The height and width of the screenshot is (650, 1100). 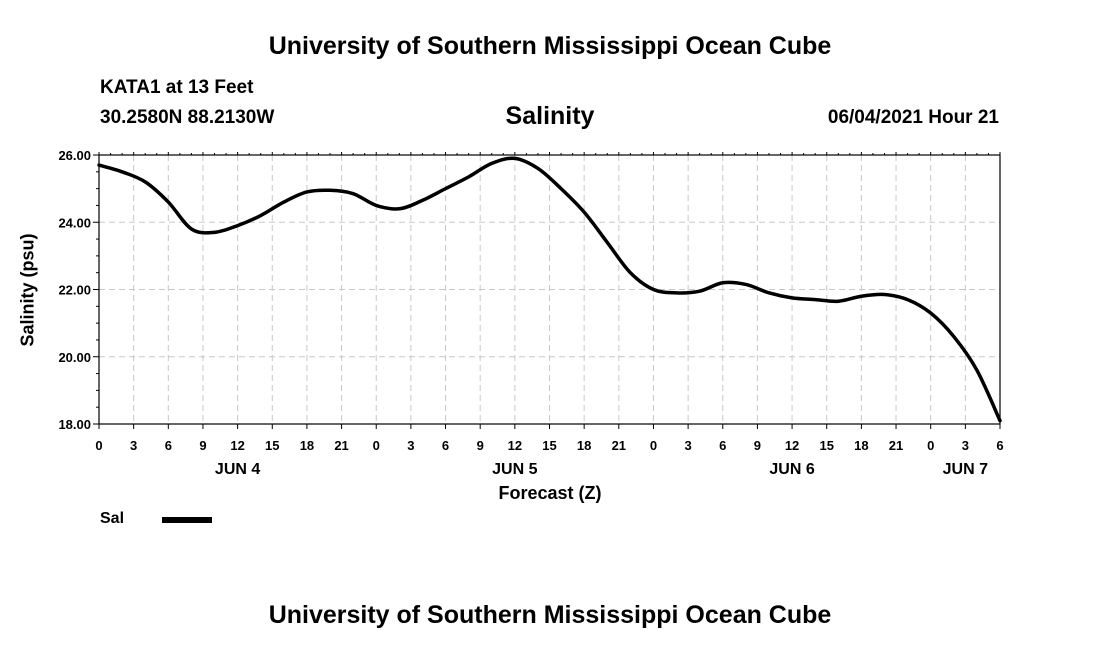 I want to click on station-coordinates: 30.2580N 88.2130W, so click(x=187, y=117).